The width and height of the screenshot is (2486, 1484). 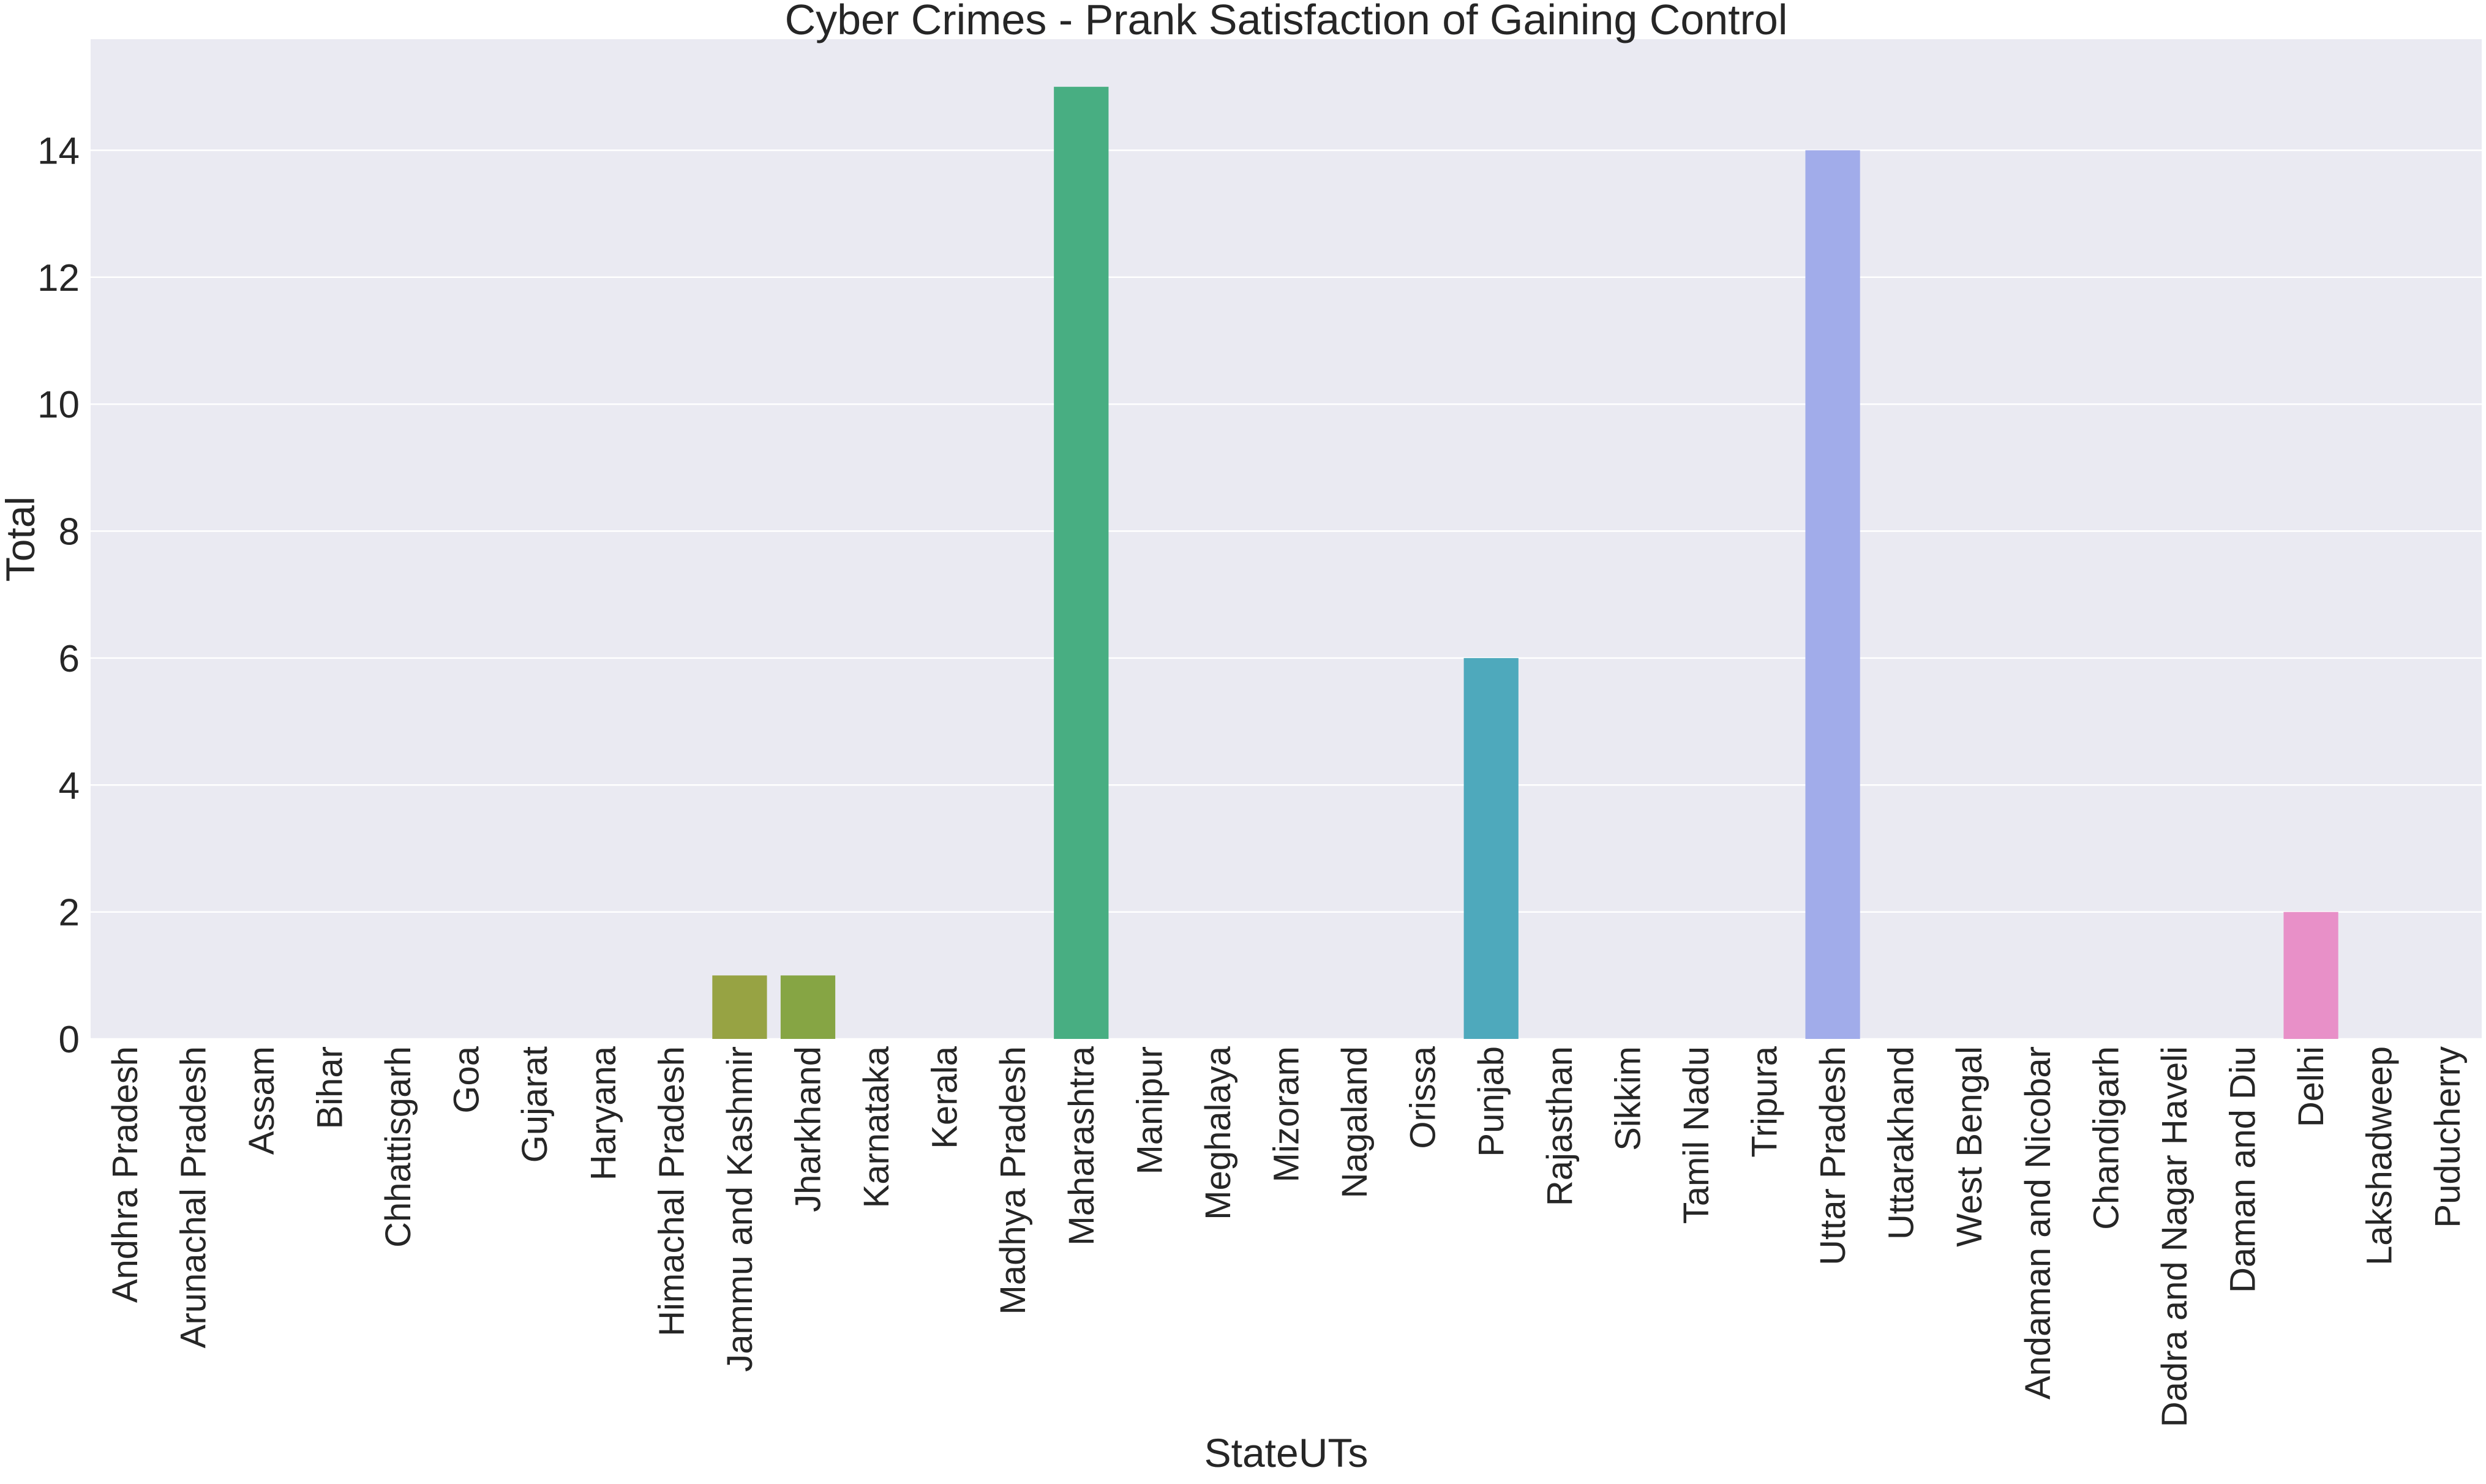 I want to click on y-tick-label: 2, so click(x=69, y=913).